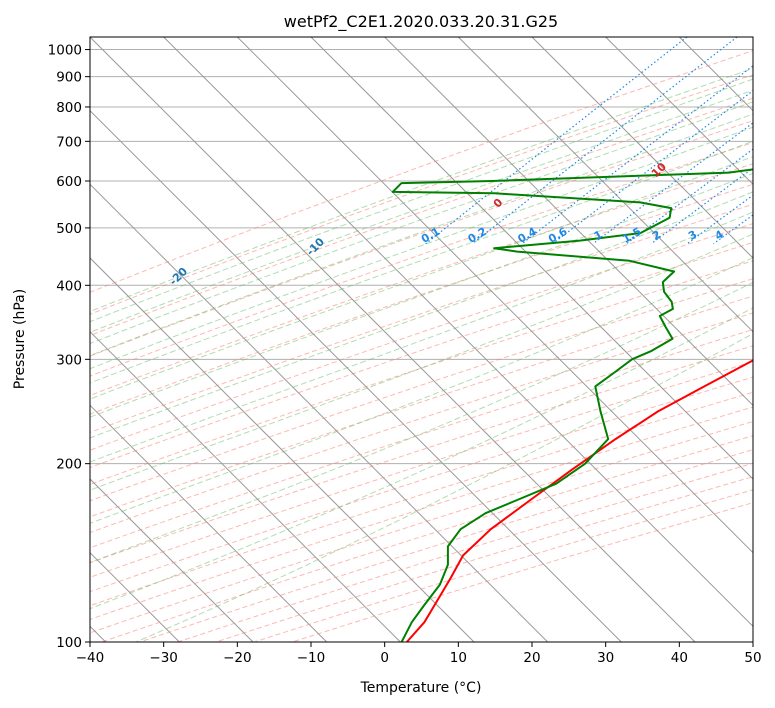 The image size is (775, 708). I want to click on x-tick-label: 0, so click(384, 658).